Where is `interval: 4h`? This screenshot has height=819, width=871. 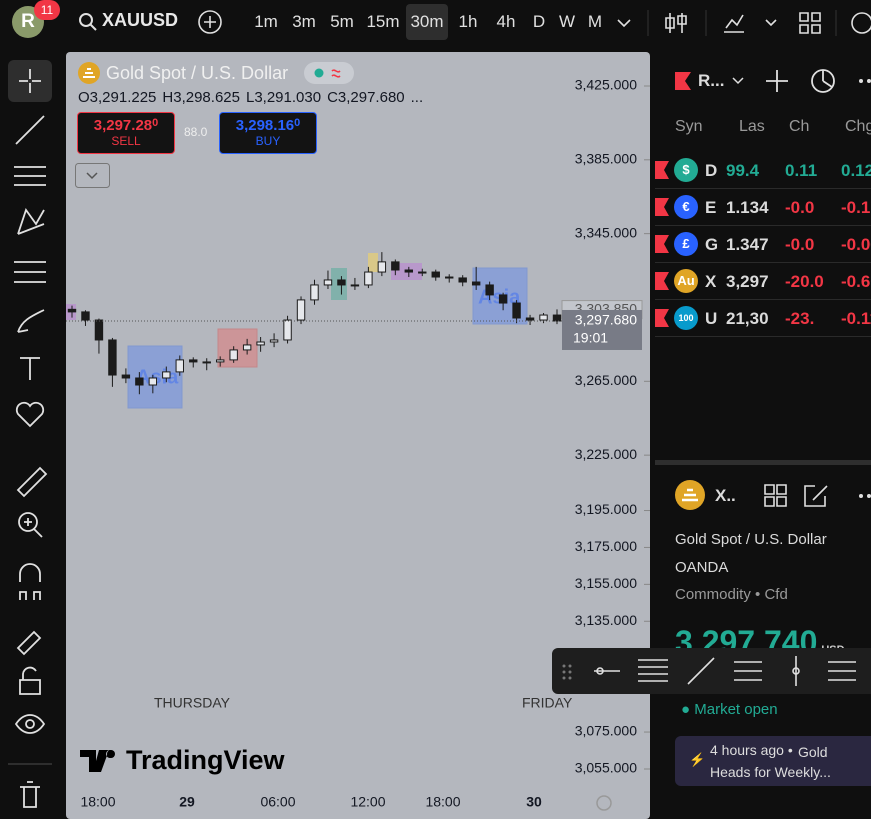
interval: 4h is located at coordinates (506, 21).